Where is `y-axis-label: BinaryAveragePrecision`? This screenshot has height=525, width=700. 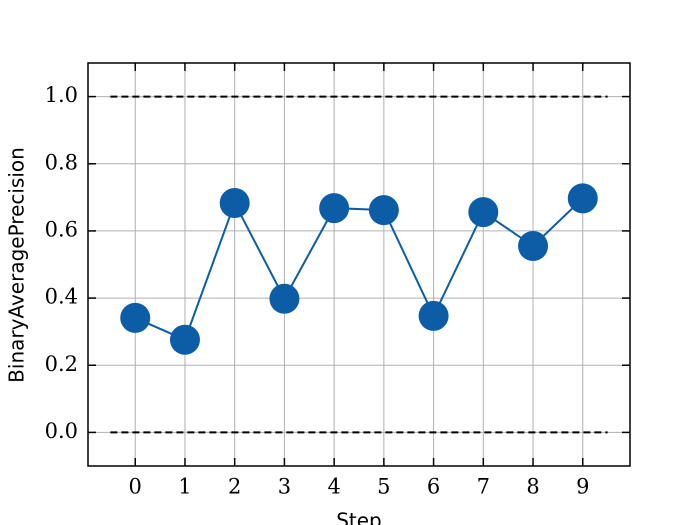
y-axis-label: BinaryAveragePrecision is located at coordinates (17, 265).